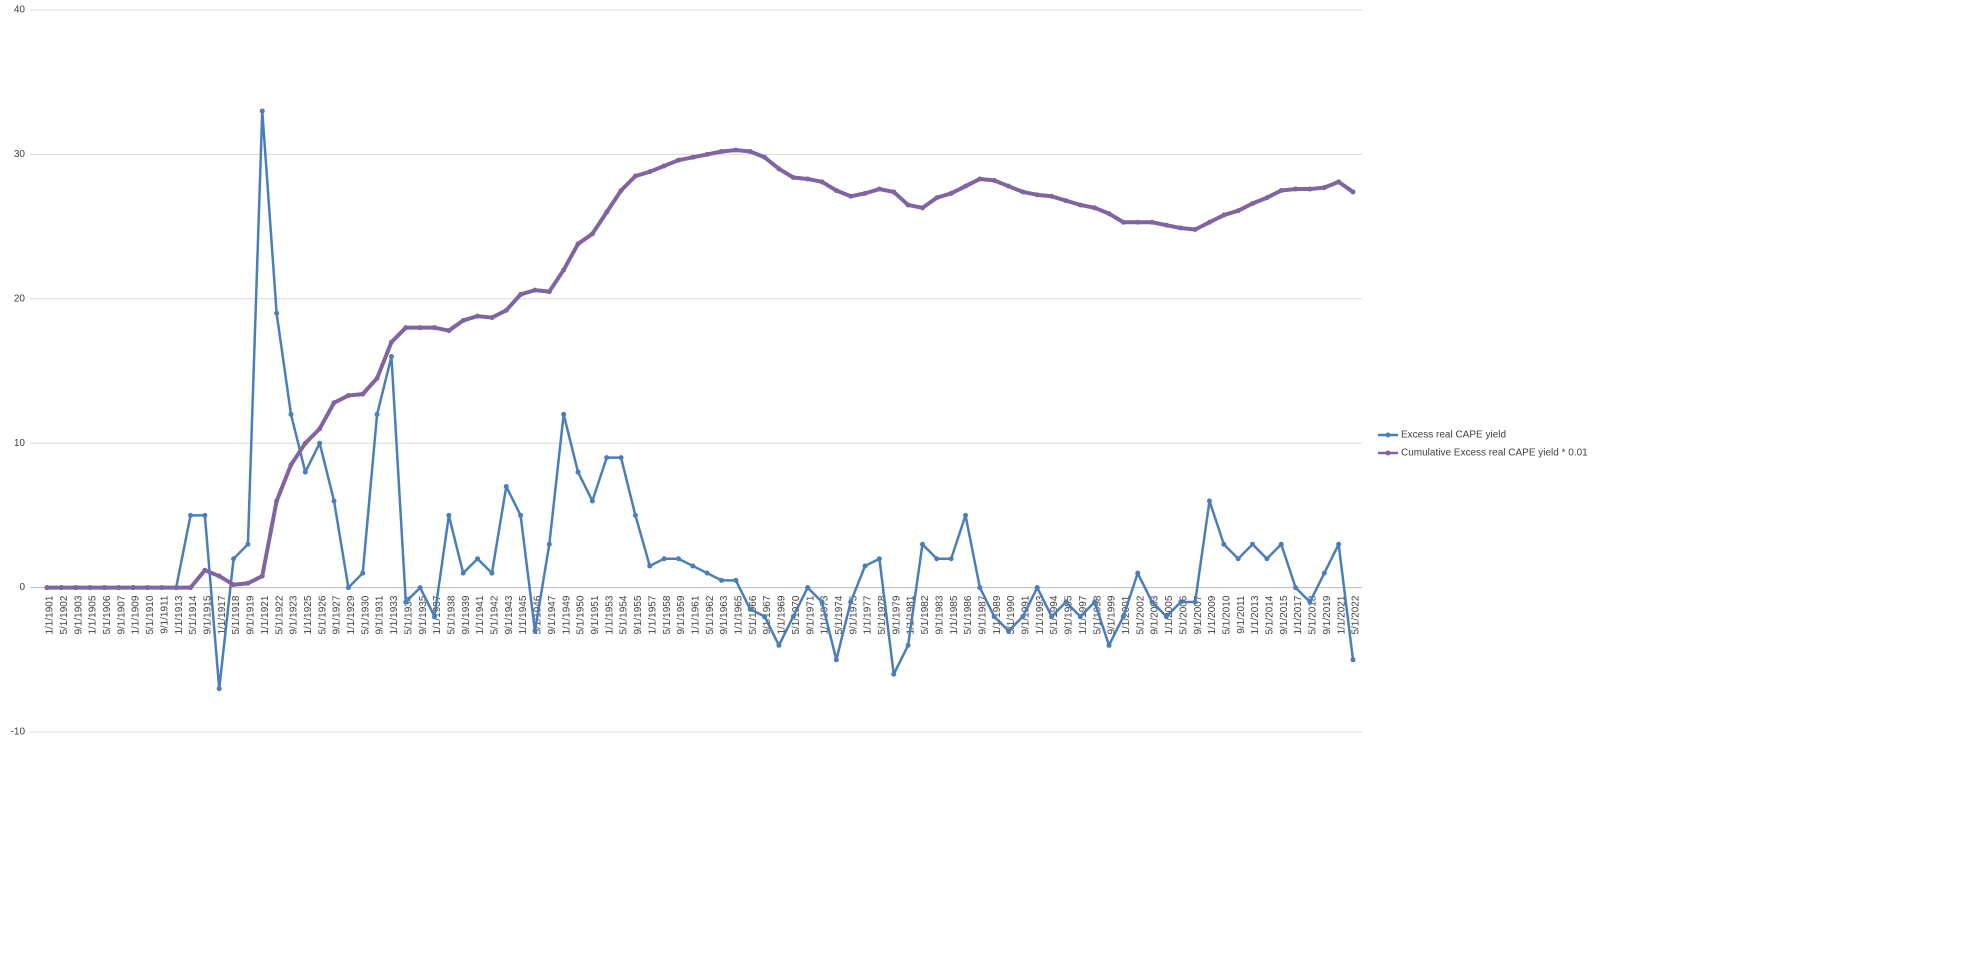 Image resolution: width=1964 pixels, height=970 pixels. Describe the element at coordinates (1388, 453) in the screenshot. I see `legend-marker` at that location.